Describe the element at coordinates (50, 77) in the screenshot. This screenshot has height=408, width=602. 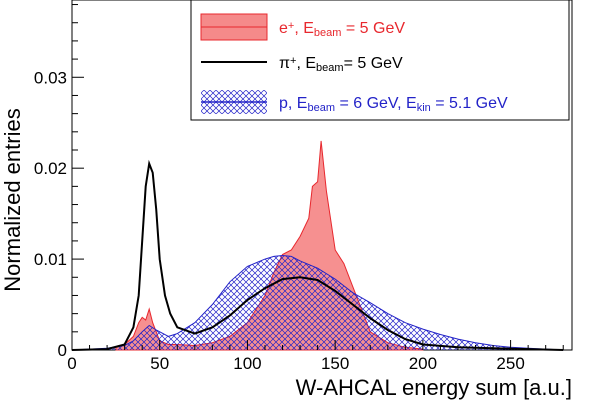
I see `y-tick-label: 0.03` at that location.